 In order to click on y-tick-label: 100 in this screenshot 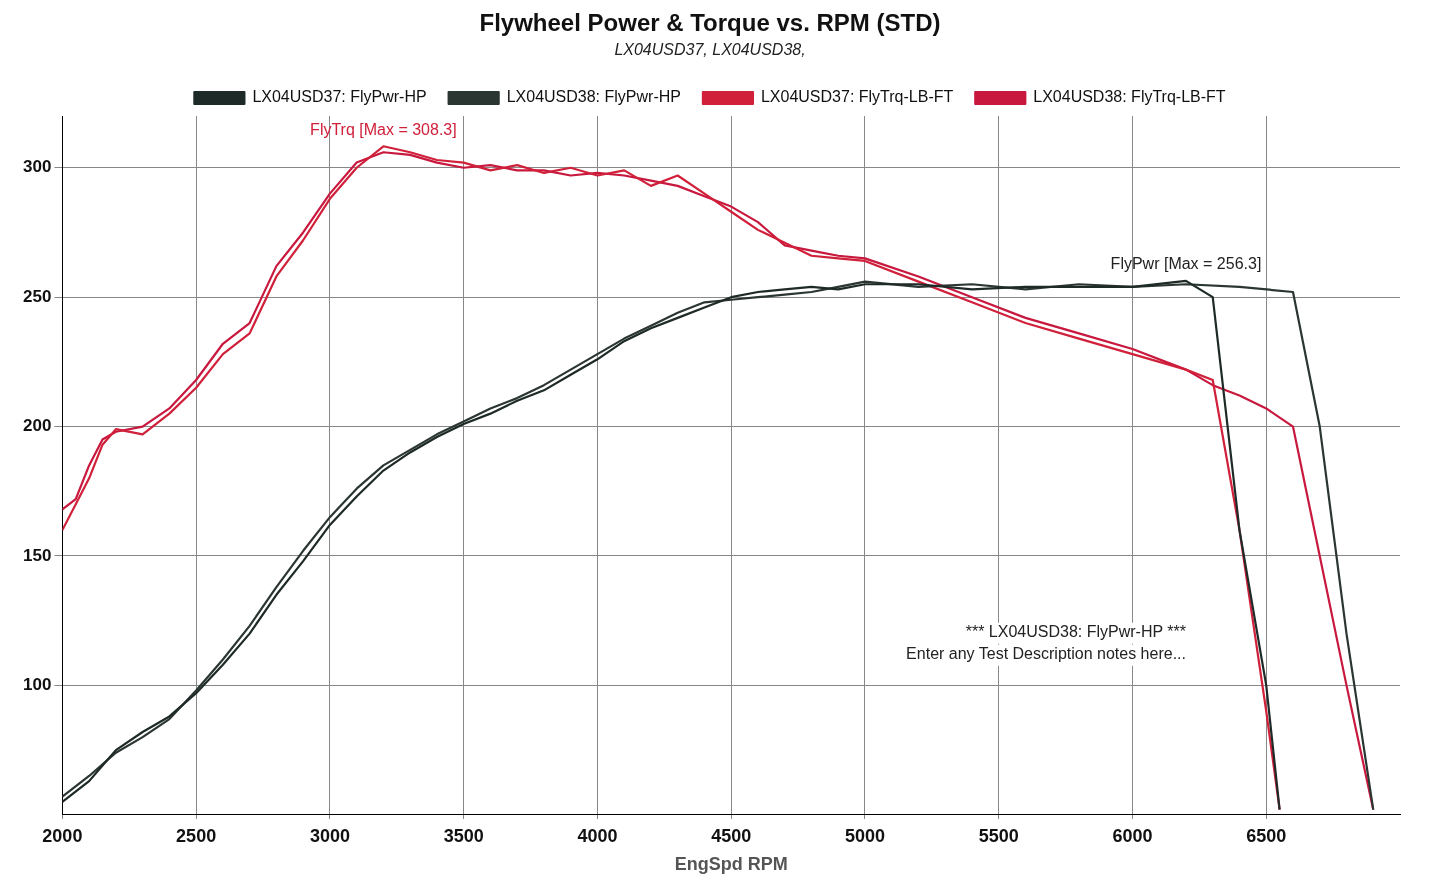, I will do `click(37, 685)`.